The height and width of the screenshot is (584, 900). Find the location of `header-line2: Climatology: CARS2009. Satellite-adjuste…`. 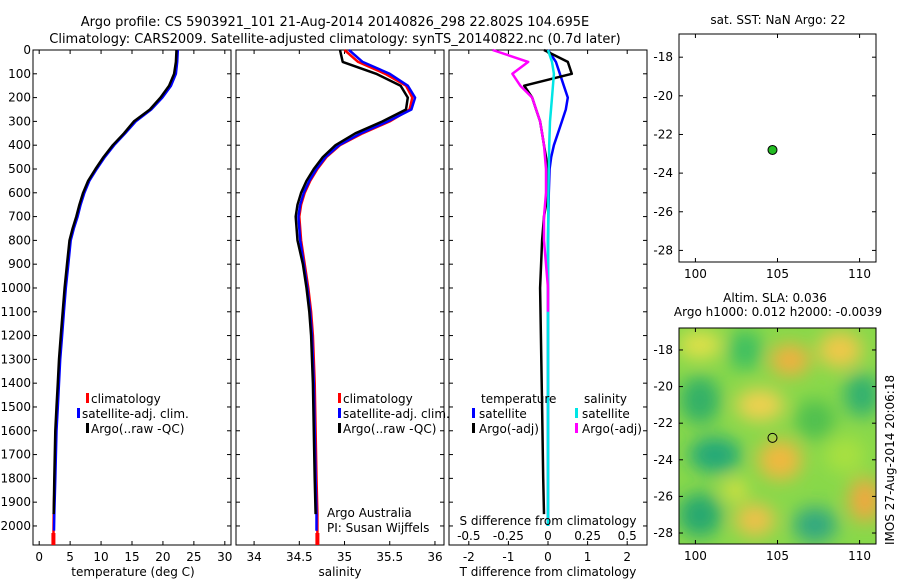

header-line2: Climatology: CARS2009. Satellite-adjuste… is located at coordinates (335, 39).